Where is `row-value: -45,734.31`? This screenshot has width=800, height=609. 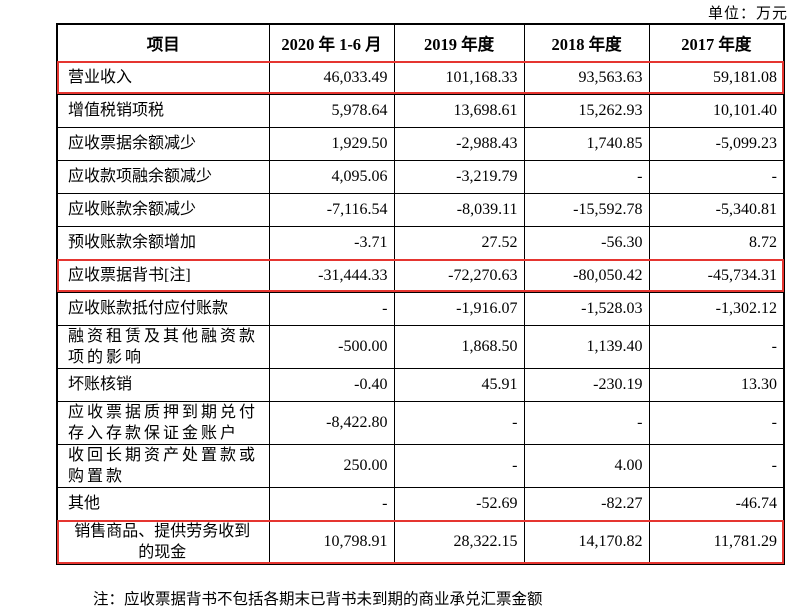 row-value: -45,734.31 is located at coordinates (716, 275).